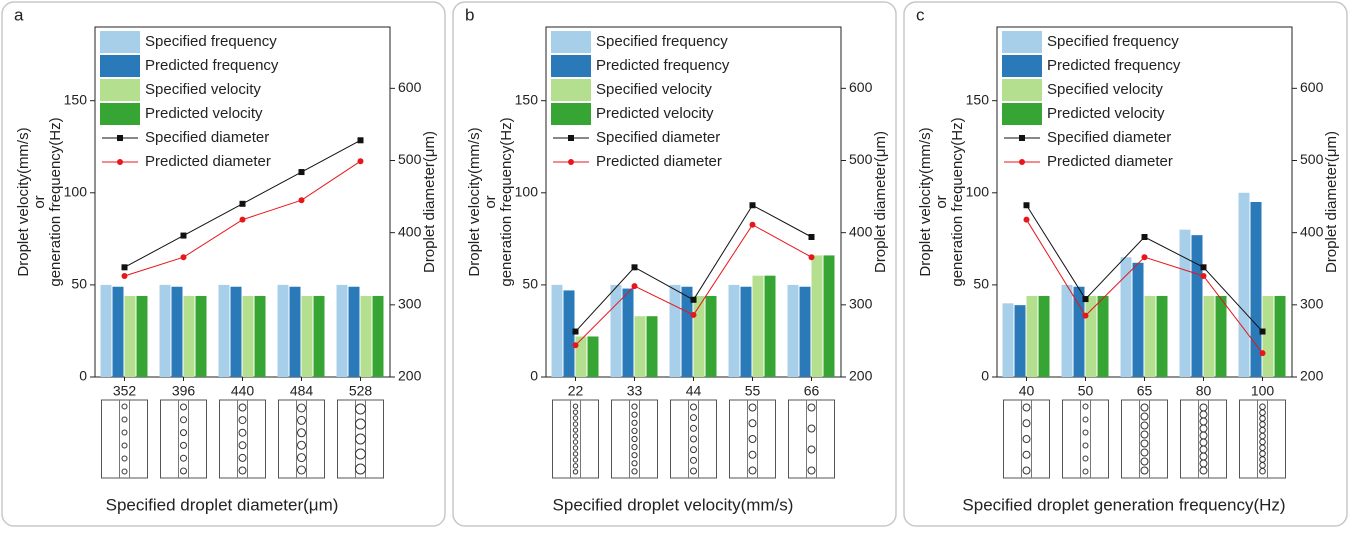  Describe the element at coordinates (659, 161) in the screenshot. I see `legend-label: Predicted diameter` at that location.